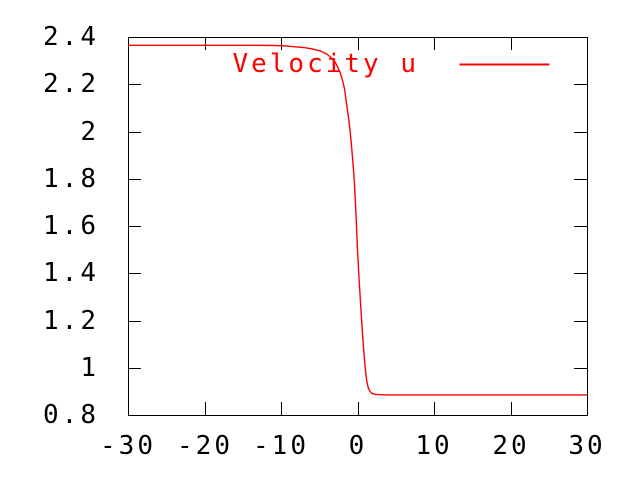 This screenshot has height=480, width=640. I want to click on legend-label: Velocity u, so click(325, 64).